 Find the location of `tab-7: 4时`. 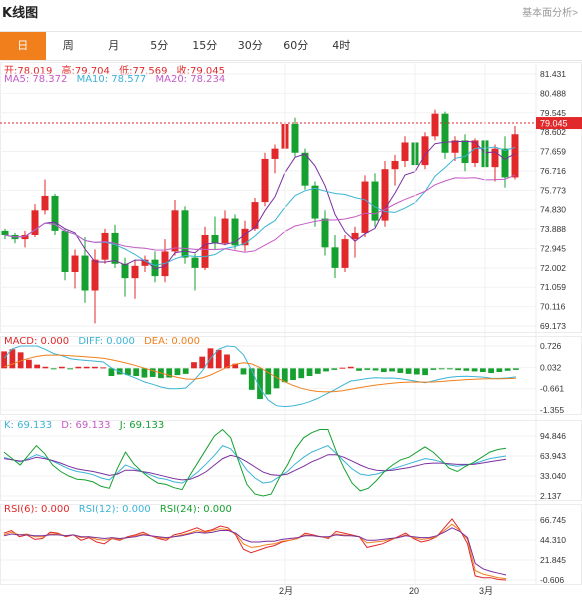

tab-7: 4时 is located at coordinates (341, 45).